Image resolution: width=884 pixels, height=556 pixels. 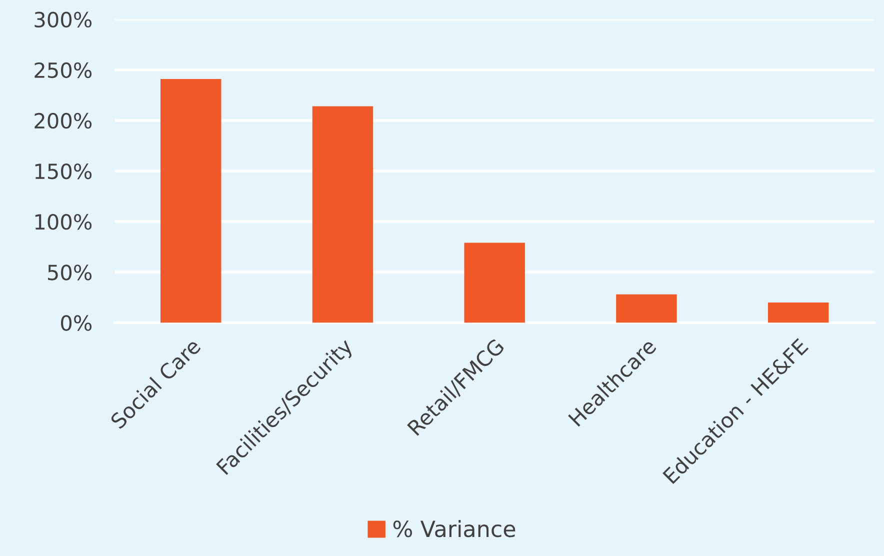 What do you see at coordinates (63, 70) in the screenshot?
I see `y-tick-label: 250%` at bounding box center [63, 70].